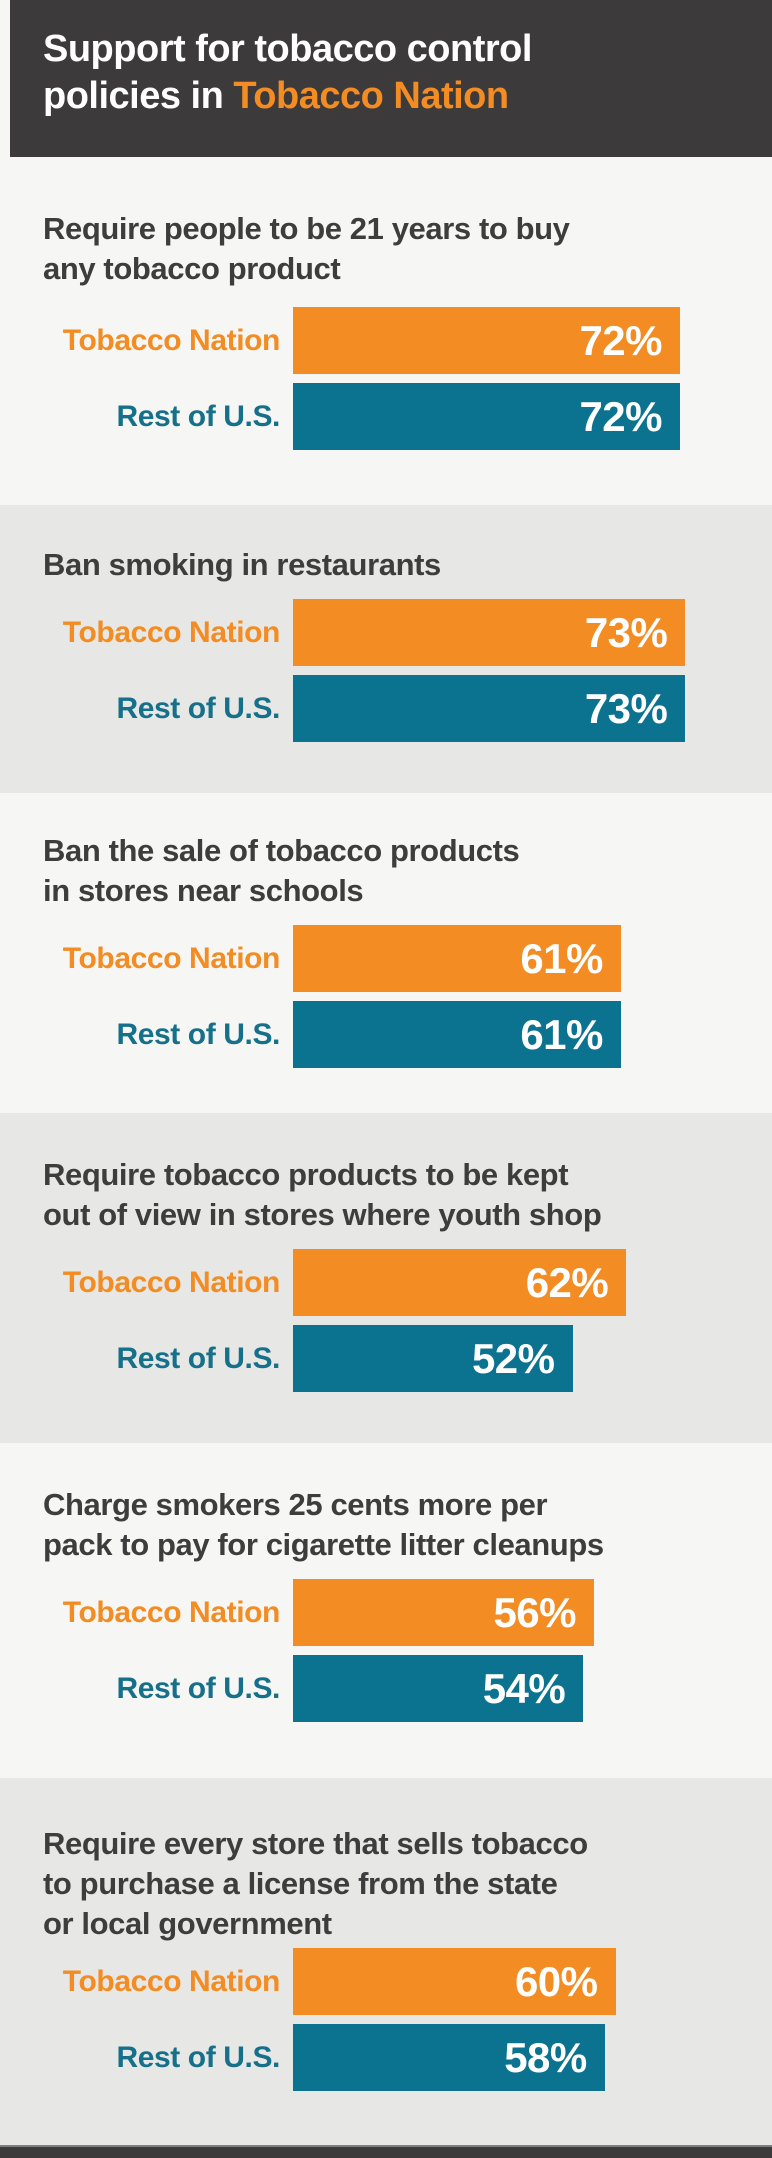  I want to click on bar-rest-of-us: 52%, so click(433, 1358).